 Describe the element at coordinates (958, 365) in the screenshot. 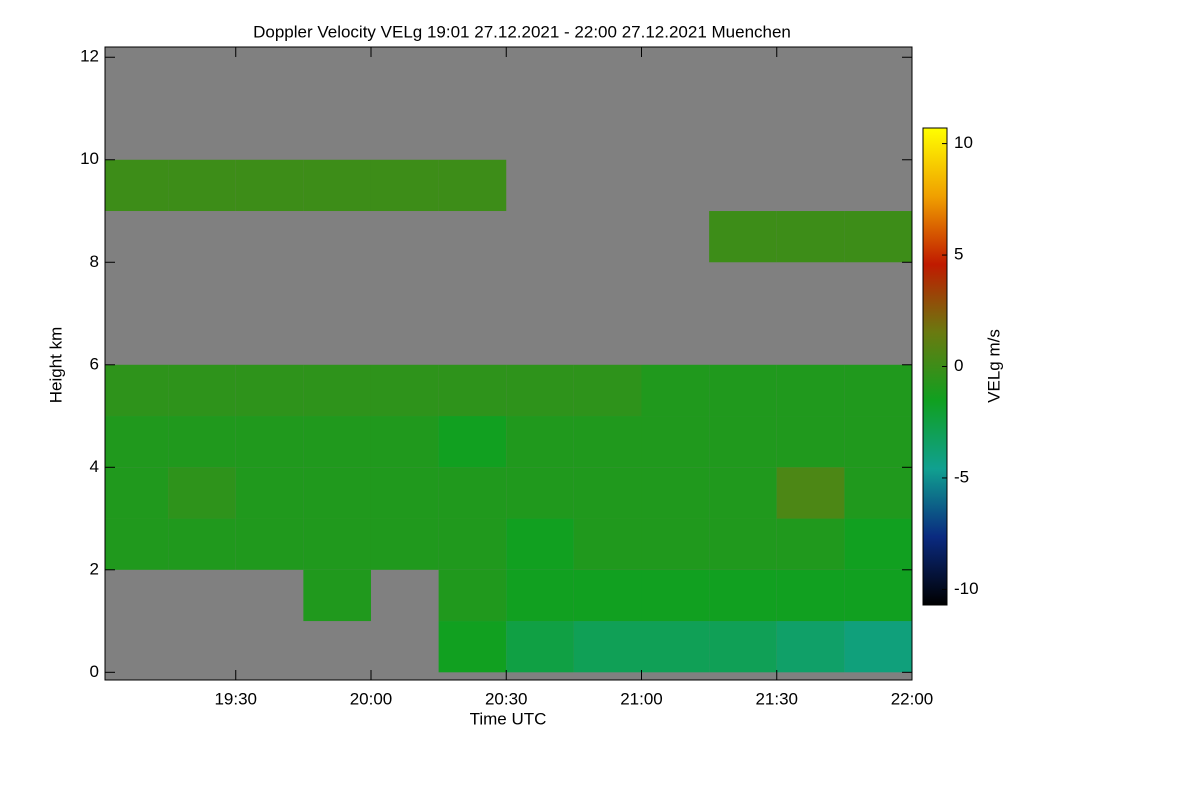

I see `colorbar-tick-label: 0` at that location.